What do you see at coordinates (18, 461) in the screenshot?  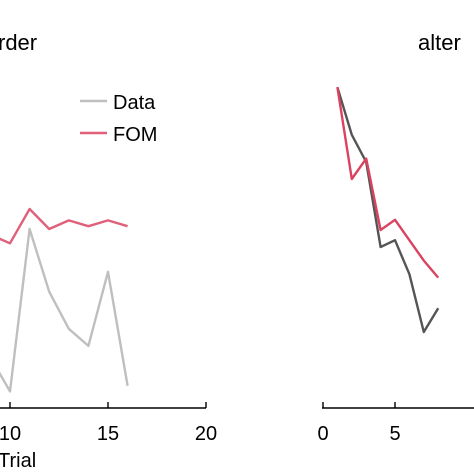 I see `left-x-axis-label: Trial` at bounding box center [18, 461].